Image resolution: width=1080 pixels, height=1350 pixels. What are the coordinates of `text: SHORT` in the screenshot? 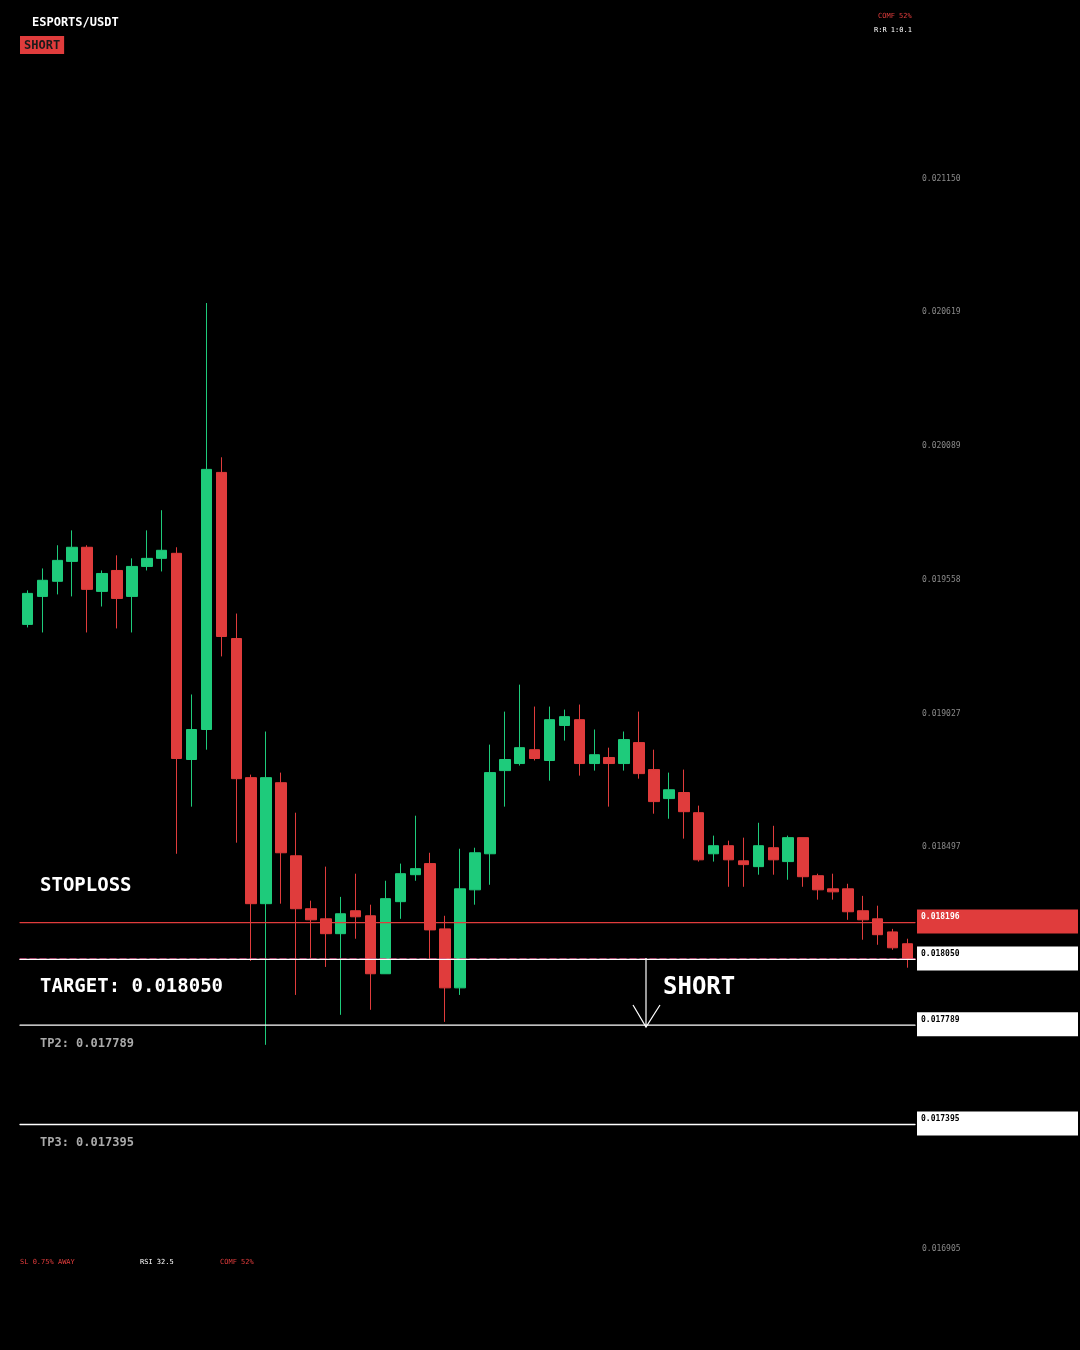 It's located at (42, 45).